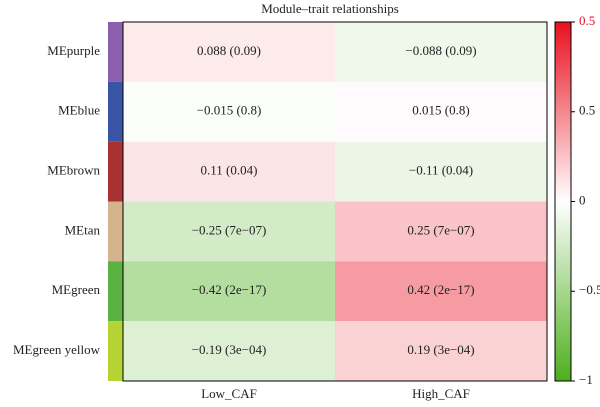 The width and height of the screenshot is (600, 407). What do you see at coordinates (57, 349) in the screenshot?
I see `row-label: MEgreen yellow` at bounding box center [57, 349].